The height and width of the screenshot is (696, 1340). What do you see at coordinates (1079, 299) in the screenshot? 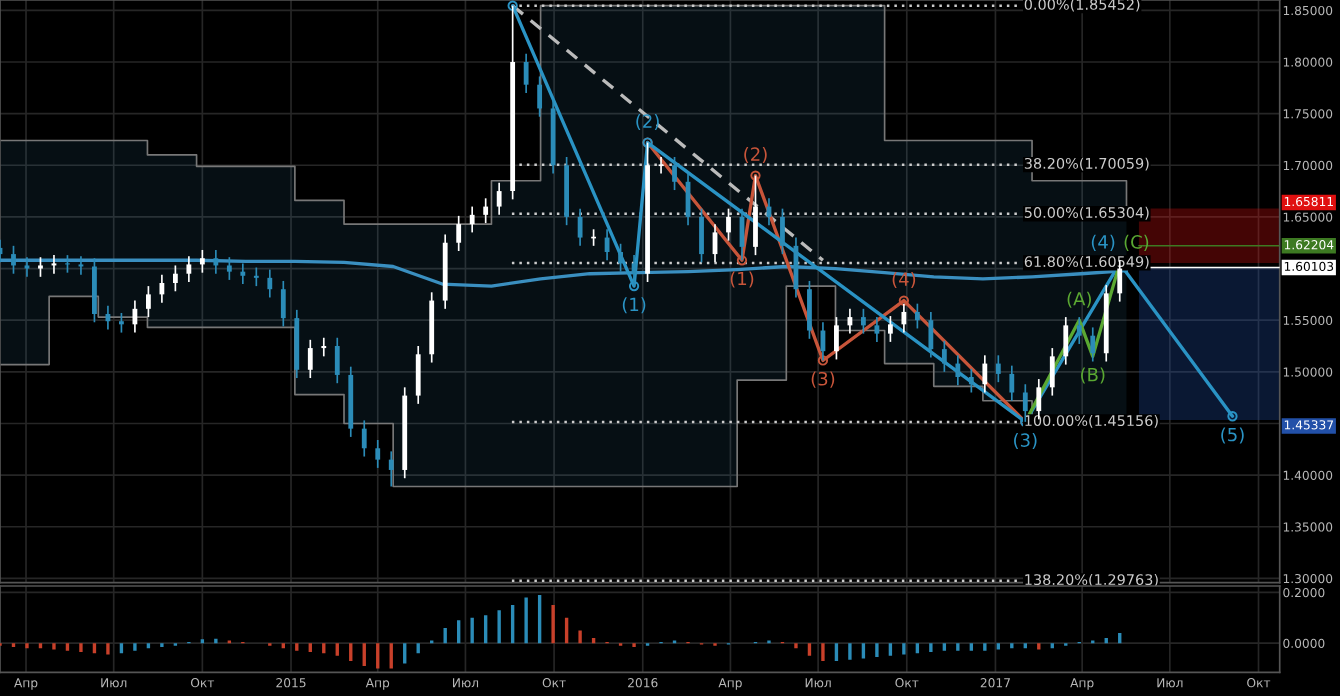
I see `annotation: (A)` at bounding box center [1079, 299].